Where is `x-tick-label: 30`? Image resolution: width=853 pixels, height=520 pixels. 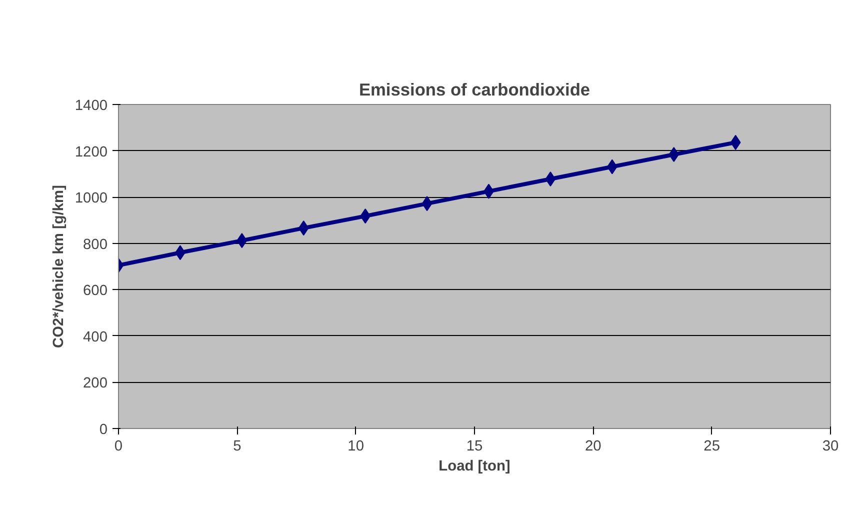 x-tick-label: 30 is located at coordinates (830, 446).